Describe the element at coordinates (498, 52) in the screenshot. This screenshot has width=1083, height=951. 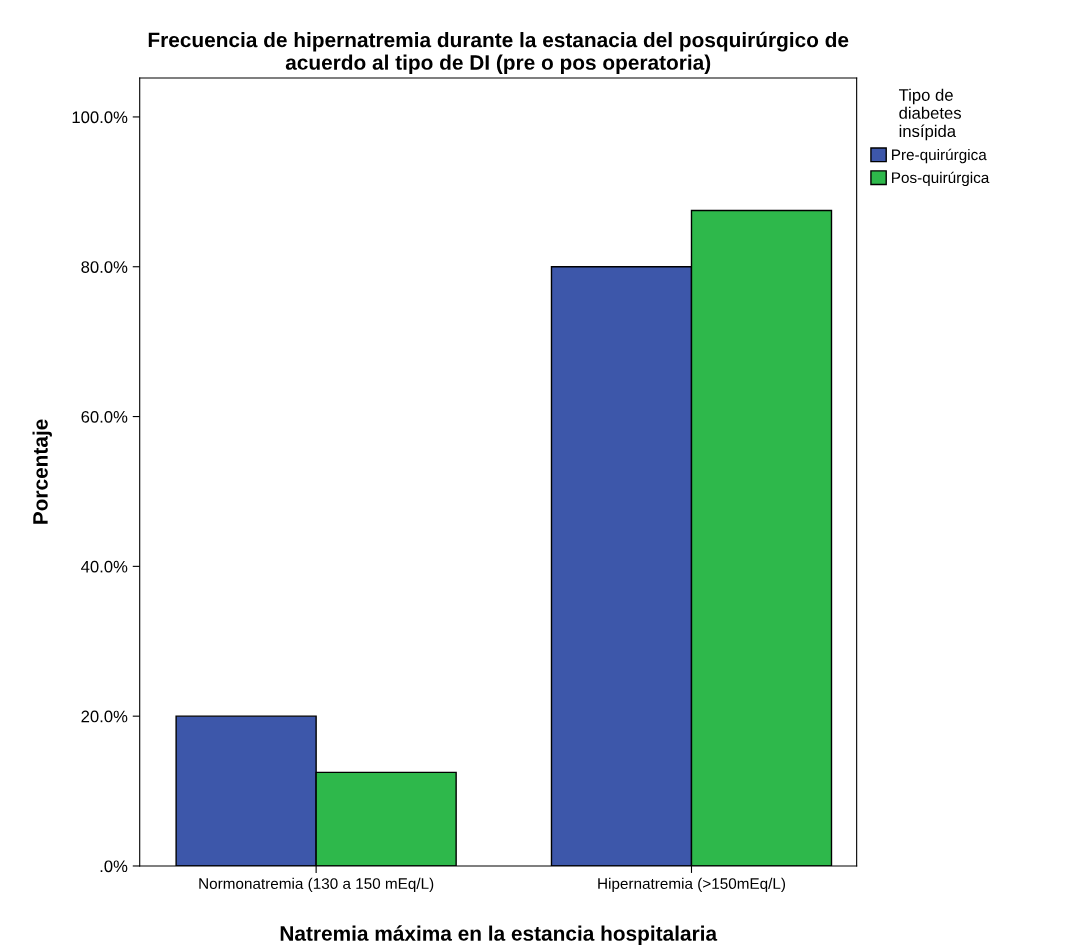
I see `chart-title: Frecuencia de hipernatremia durante la estanacia del posquirúrgico de acuerdo al tipo de DI (pre o pos operatoria)` at that location.